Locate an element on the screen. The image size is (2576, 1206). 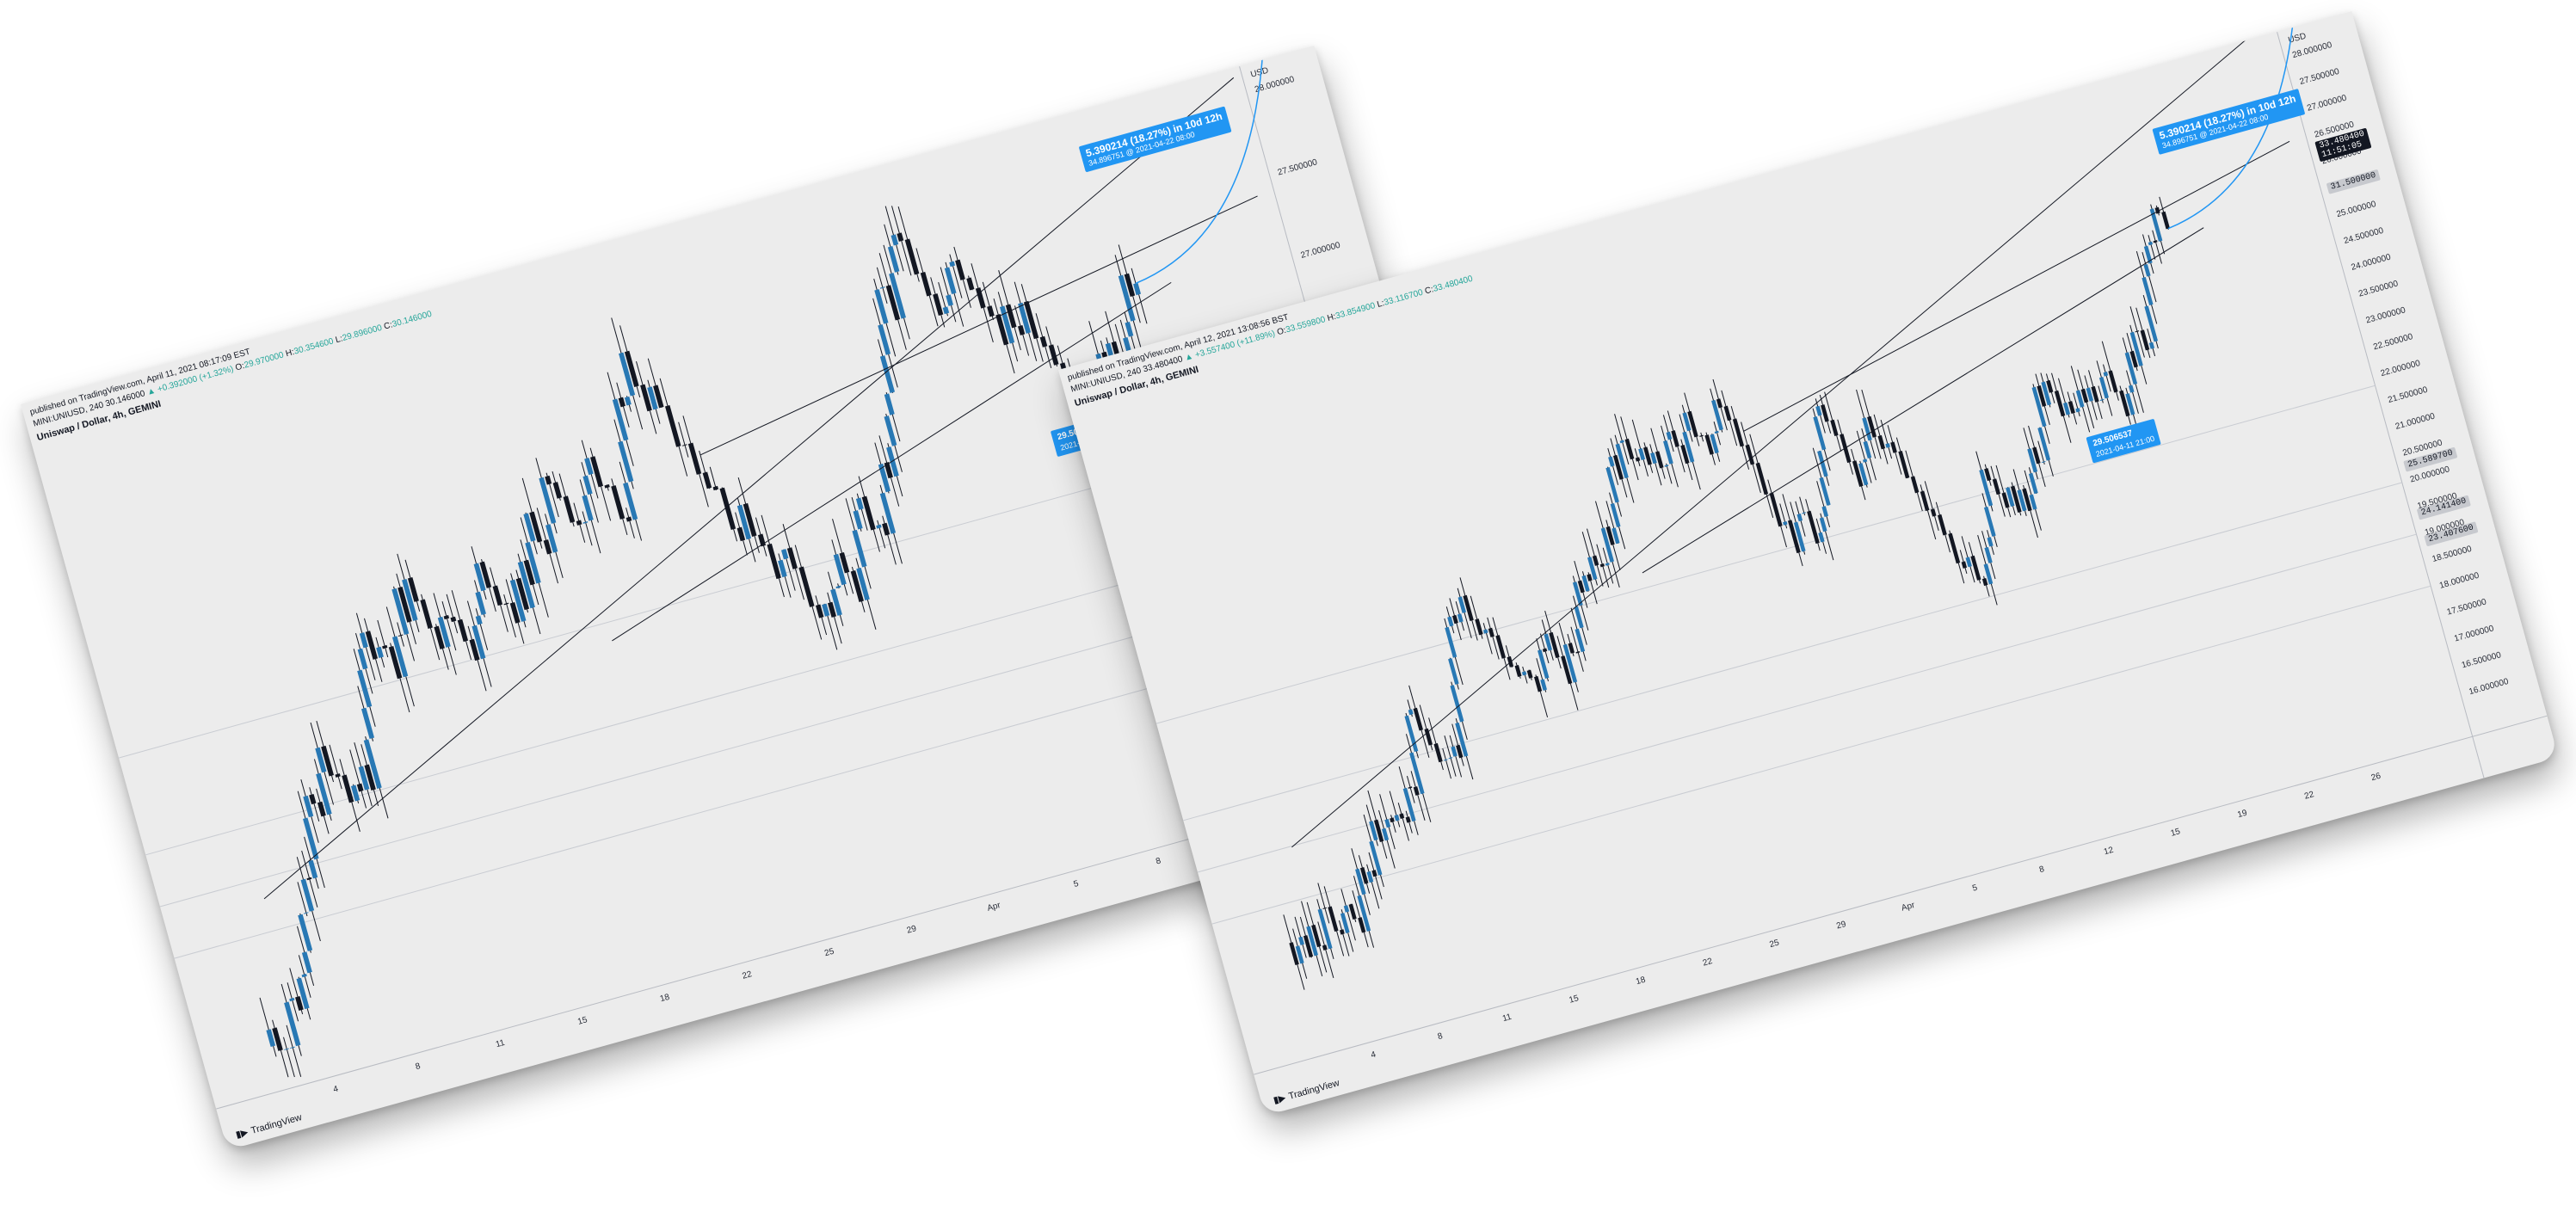
time-tick-label: 4 is located at coordinates (1374, 1054).